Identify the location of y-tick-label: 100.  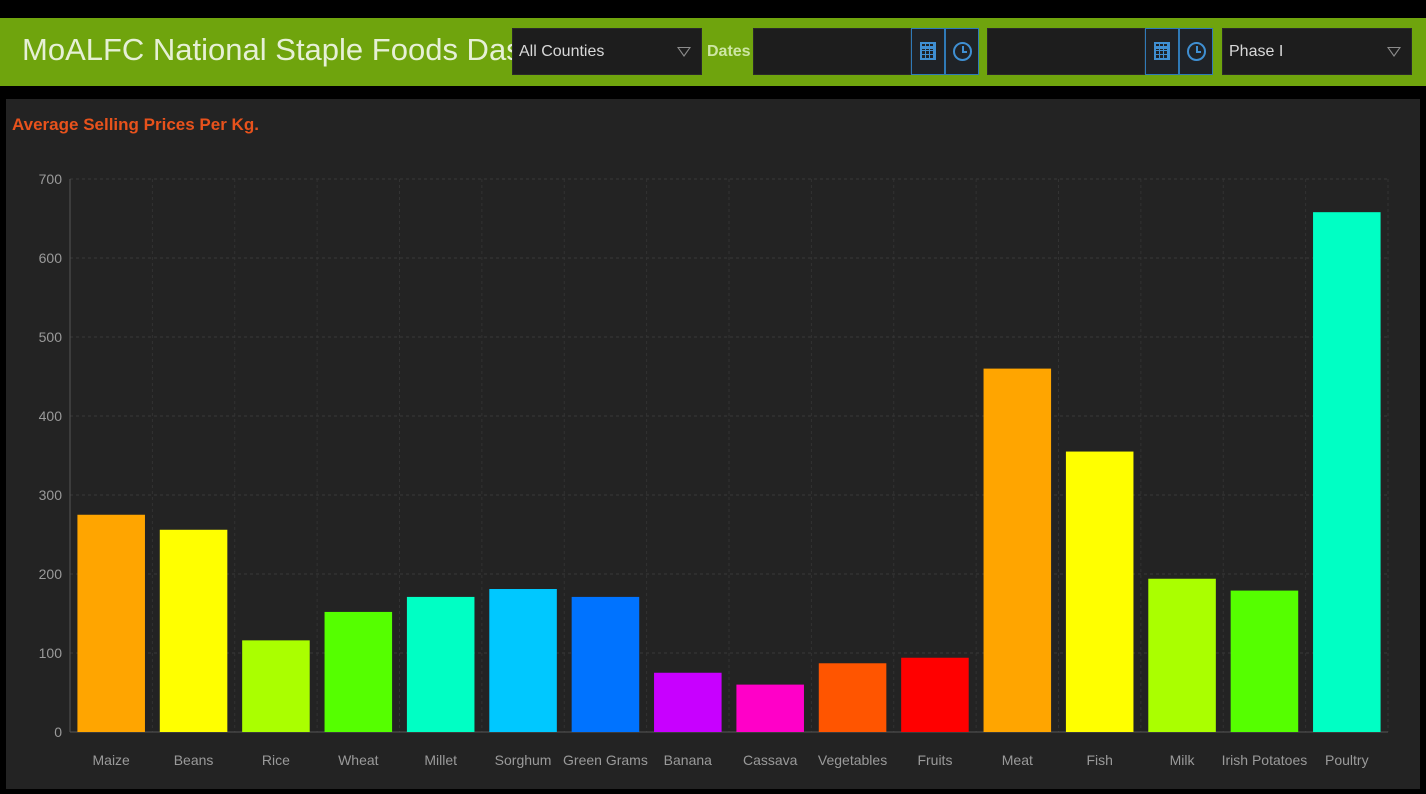
(51, 653).